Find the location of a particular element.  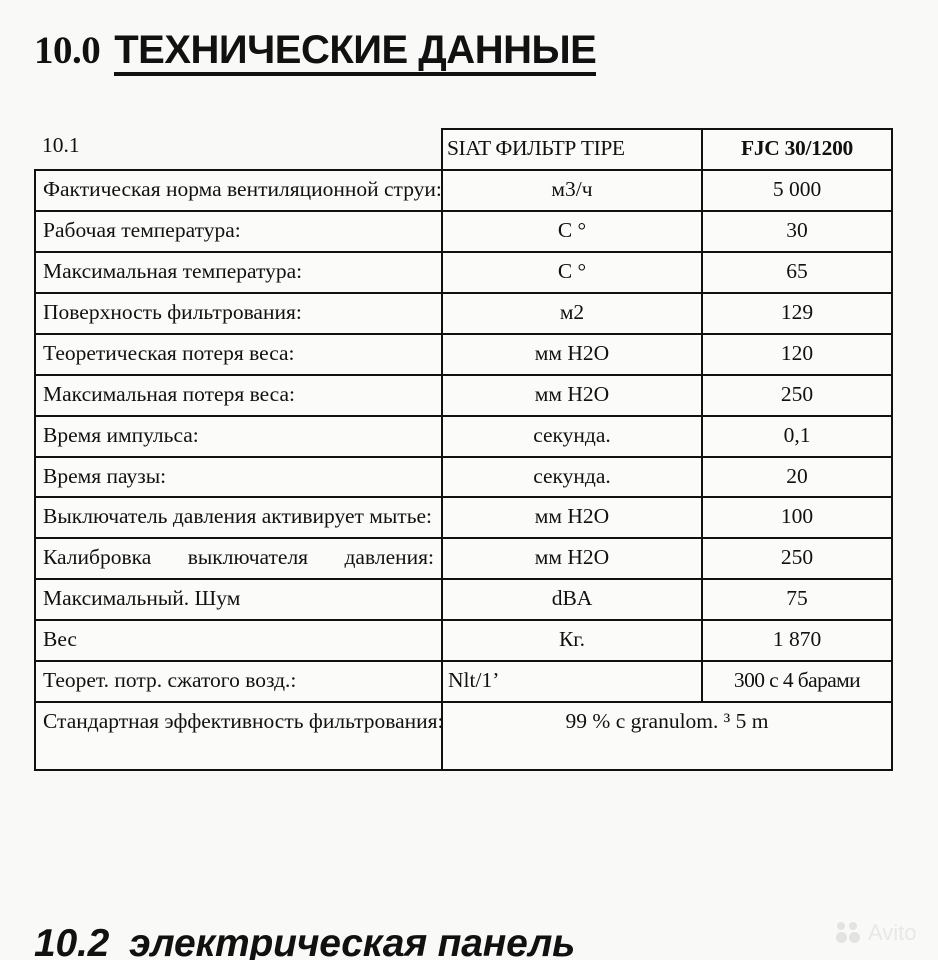

watermark-label: Avito is located at coordinates (892, 932).